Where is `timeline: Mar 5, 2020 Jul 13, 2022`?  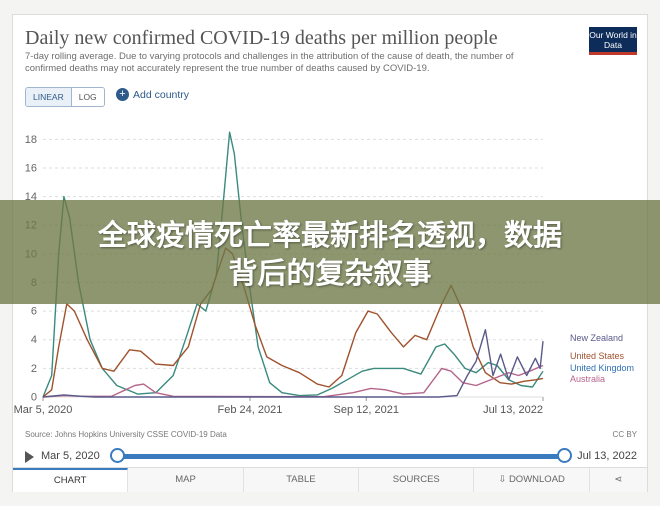 timeline: Mar 5, 2020 Jul 13, 2022 is located at coordinates (331, 457).